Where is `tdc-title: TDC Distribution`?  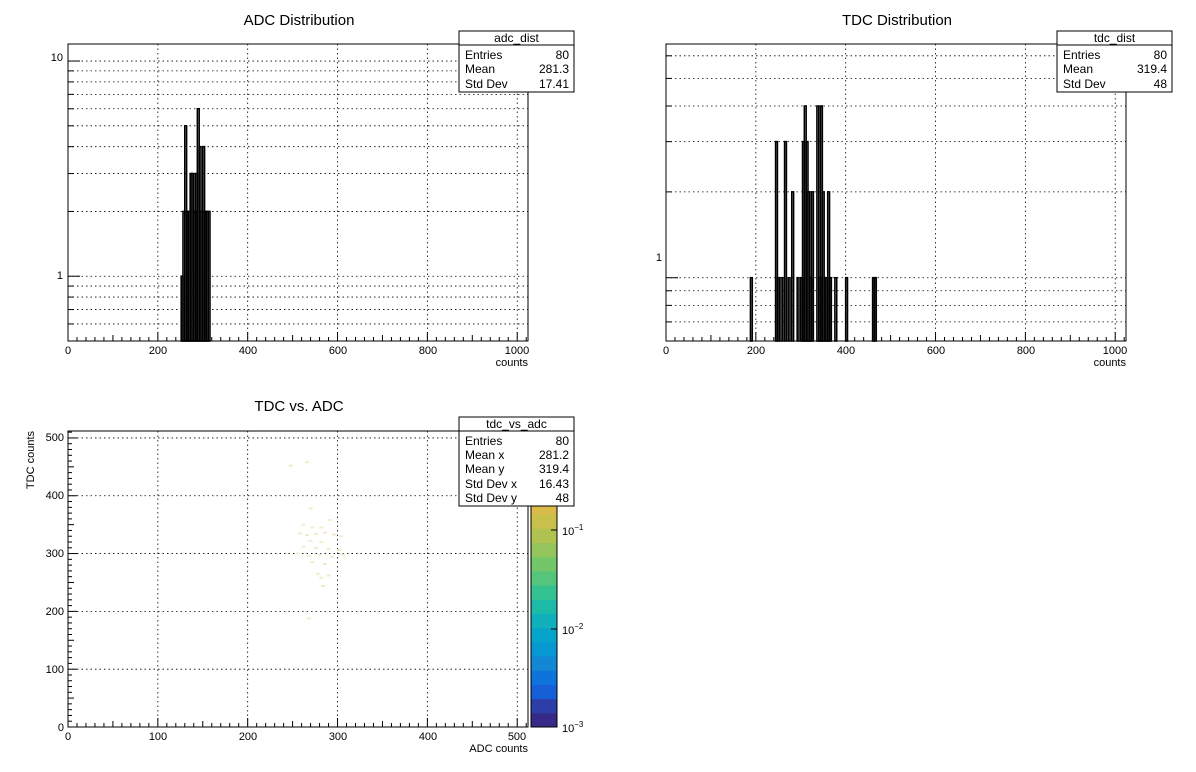
tdc-title: TDC Distribution is located at coordinates (897, 20).